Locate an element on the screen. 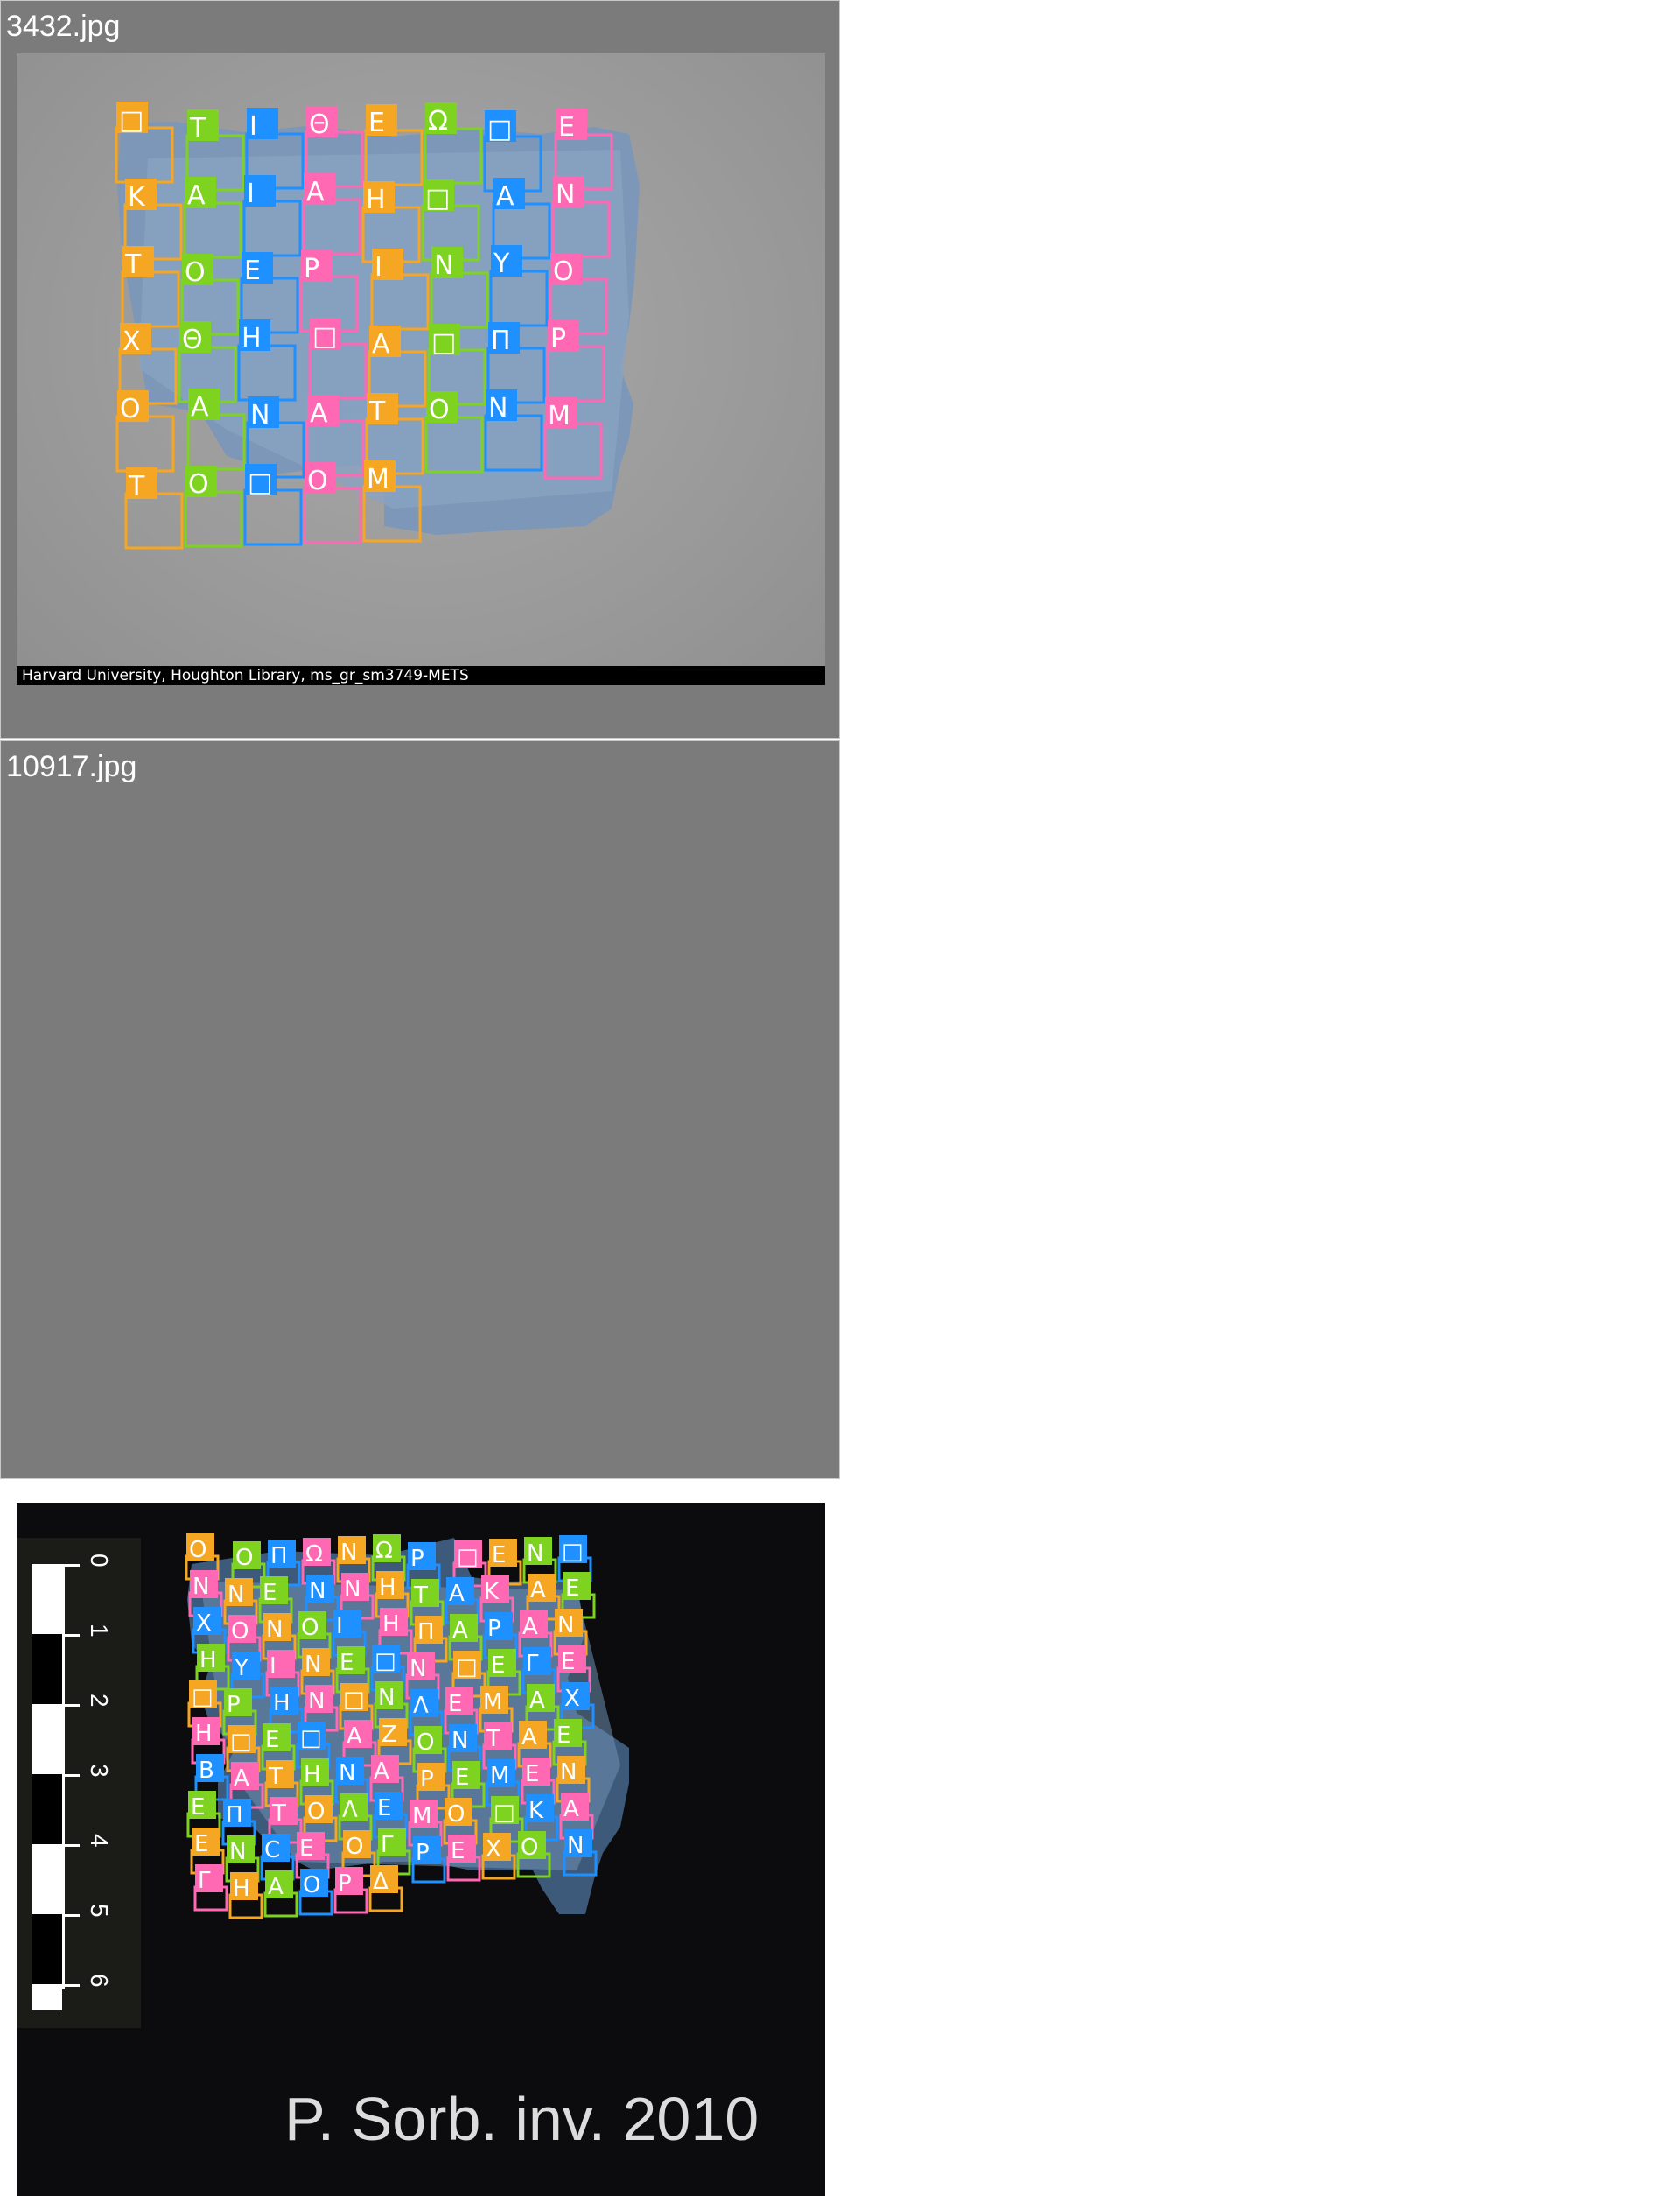 This screenshot has height=2196, width=1680. letter-label: Y is located at coordinates (501, 264).